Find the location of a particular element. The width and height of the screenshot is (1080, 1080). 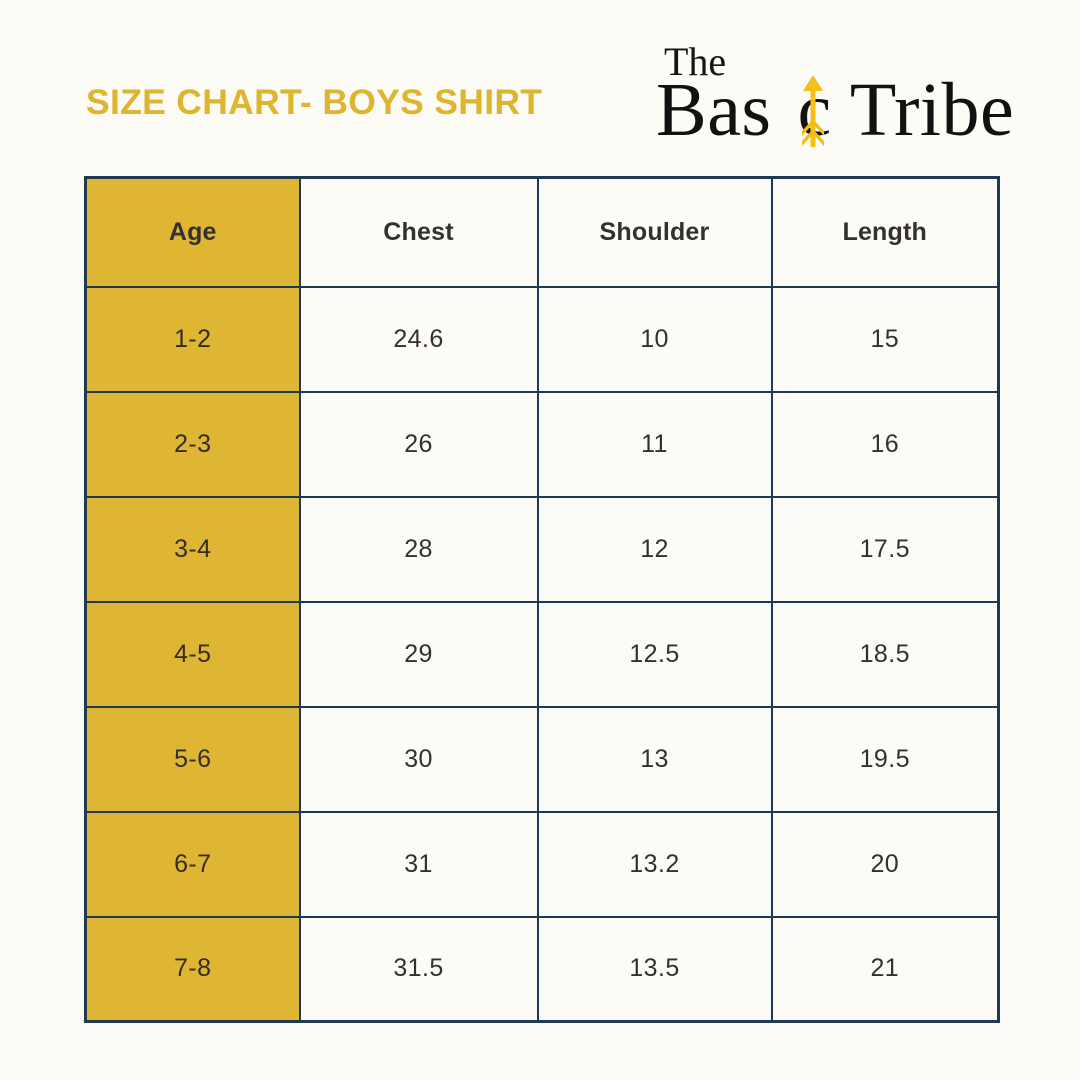

brand-logo: The Basc Tribe is located at coordinates (832, 94).